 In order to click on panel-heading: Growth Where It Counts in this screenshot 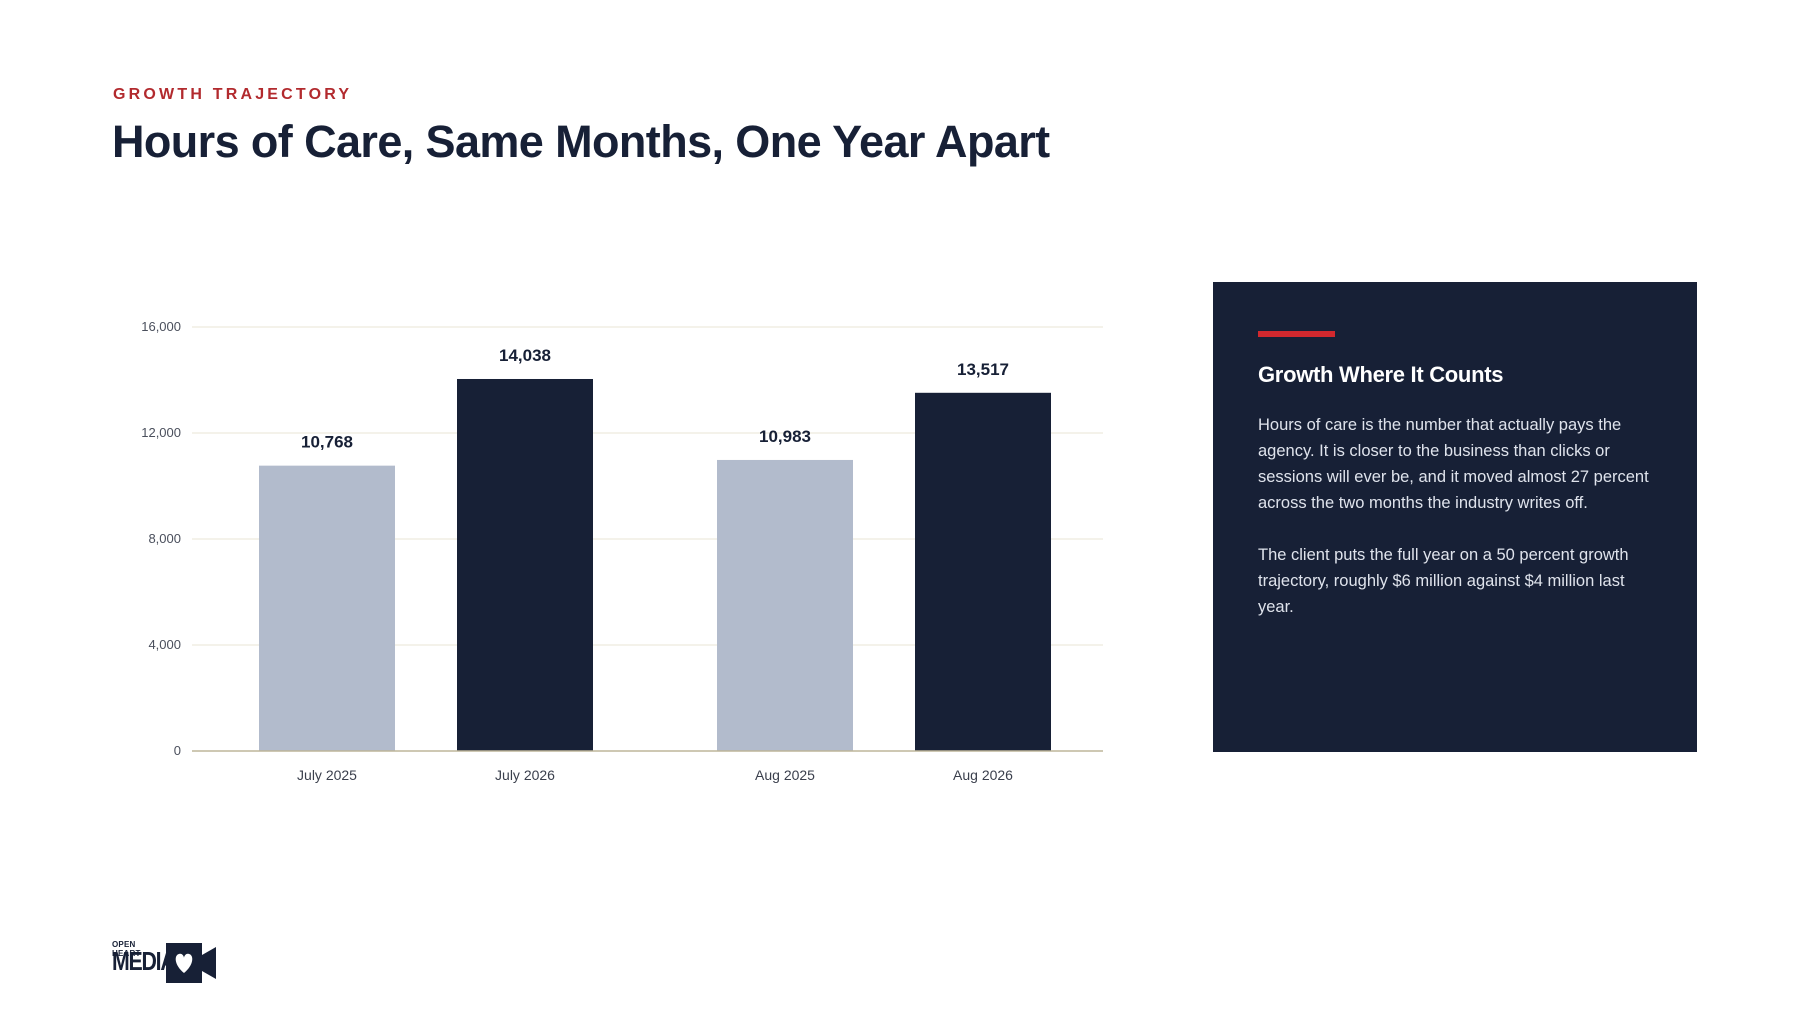, I will do `click(1381, 374)`.